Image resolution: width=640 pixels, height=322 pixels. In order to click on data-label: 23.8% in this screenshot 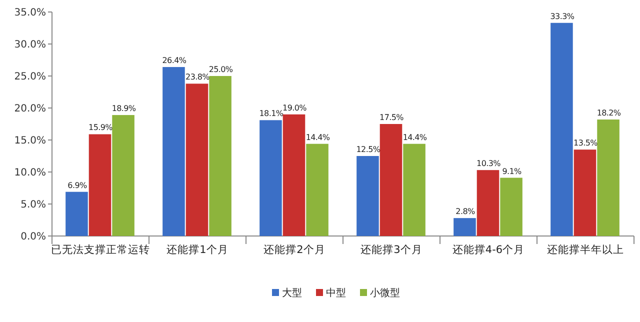, I will do `click(198, 77)`.